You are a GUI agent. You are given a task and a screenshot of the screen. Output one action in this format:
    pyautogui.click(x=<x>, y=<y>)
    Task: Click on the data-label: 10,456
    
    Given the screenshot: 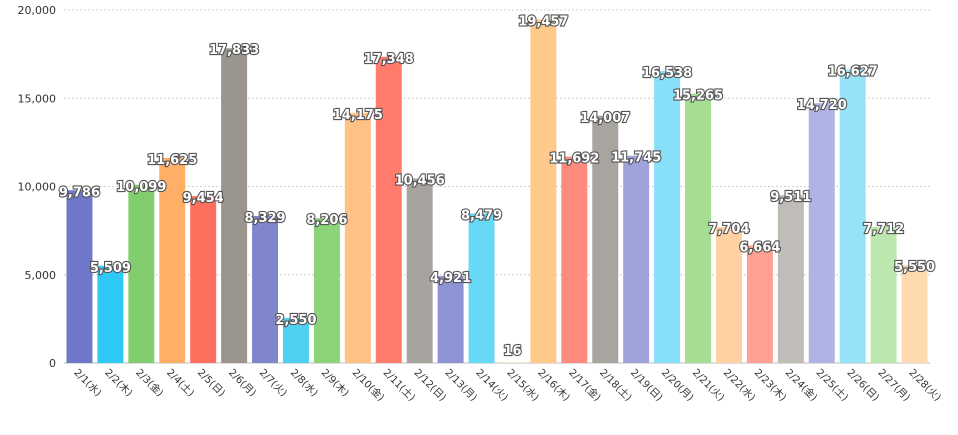 What is the action you would take?
    pyautogui.click(x=420, y=180)
    